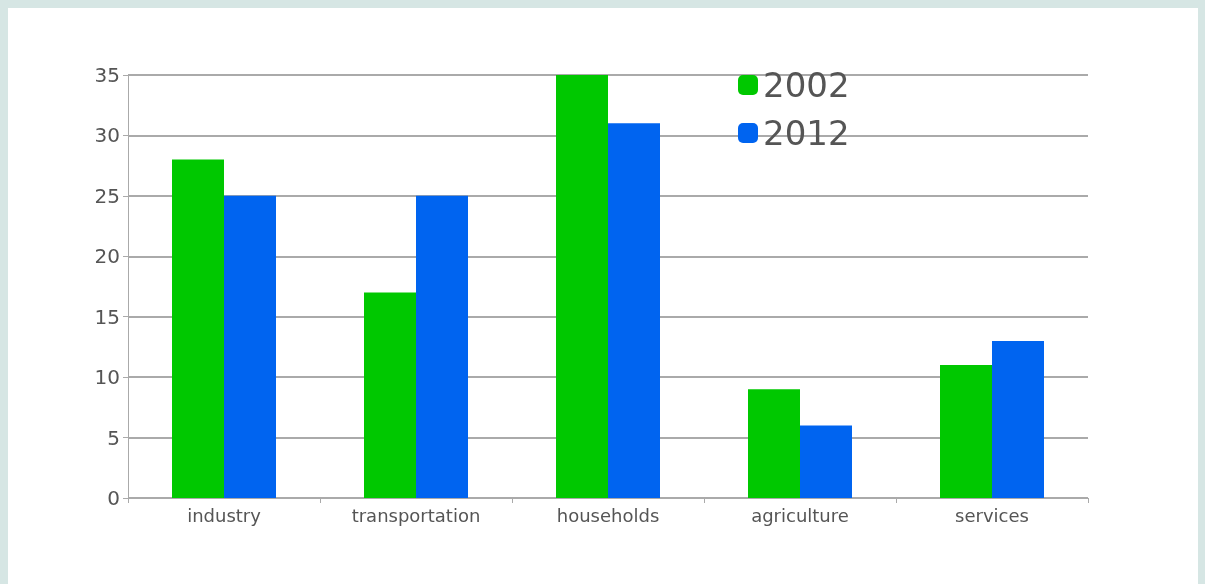  I want to click on x-tick-label: transportation, so click(416, 515).